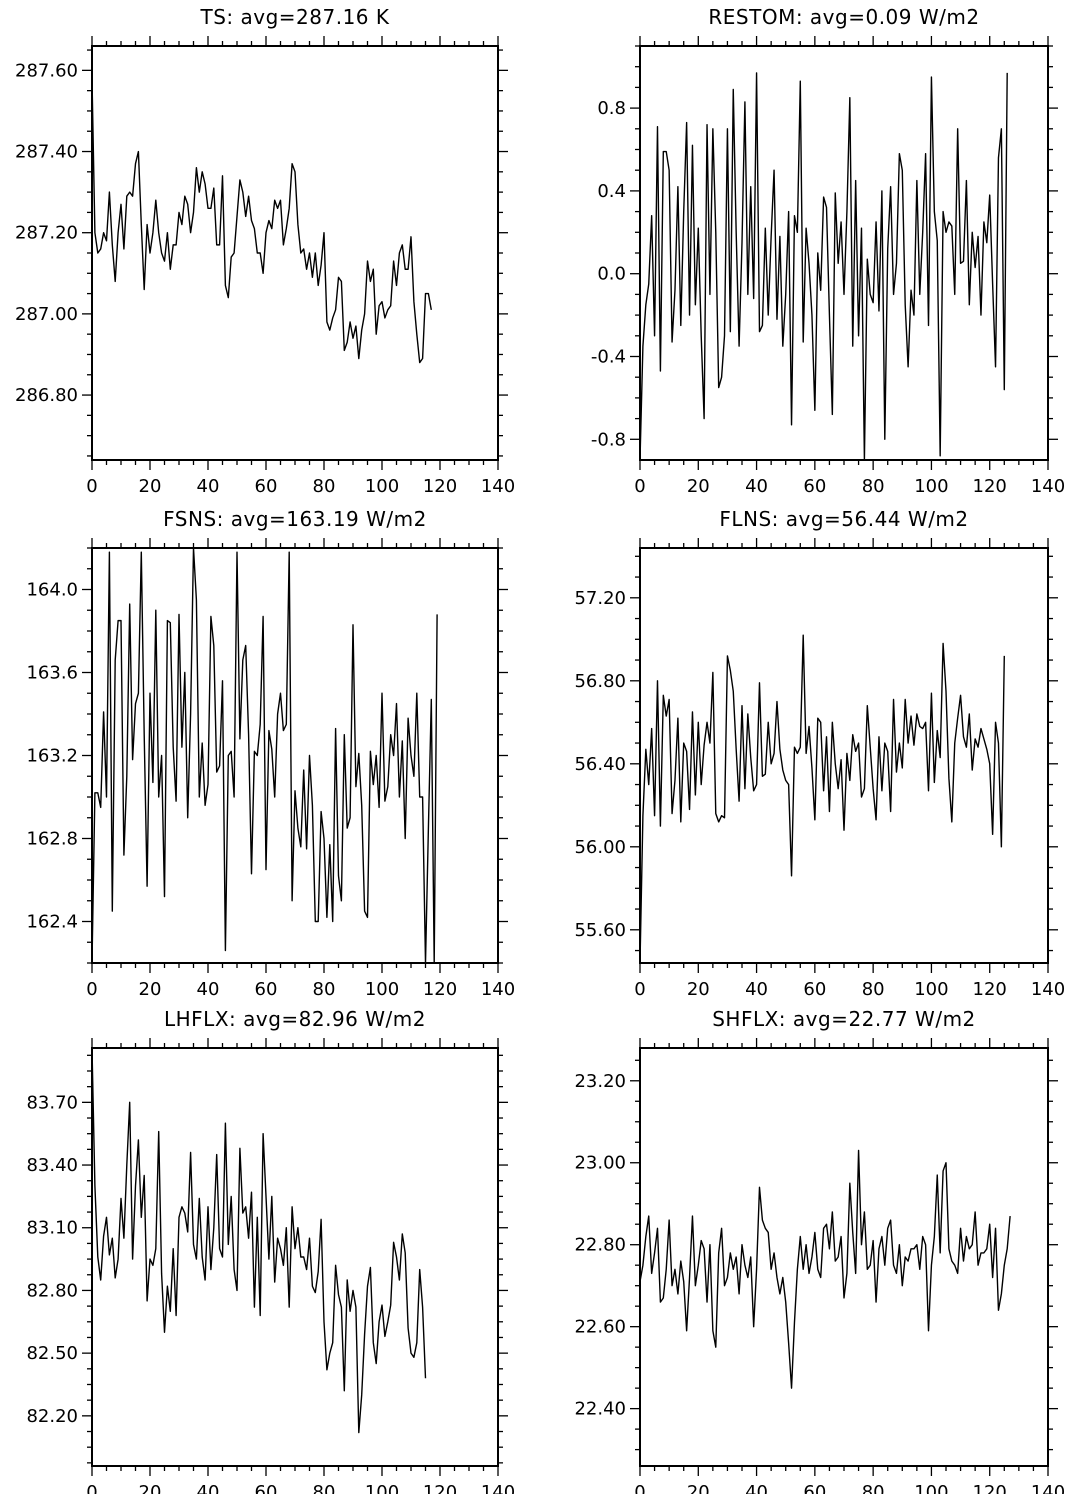 The image size is (1065, 1494). What do you see at coordinates (46, 233) in the screenshot?
I see `y-tick-label: 287.20` at bounding box center [46, 233].